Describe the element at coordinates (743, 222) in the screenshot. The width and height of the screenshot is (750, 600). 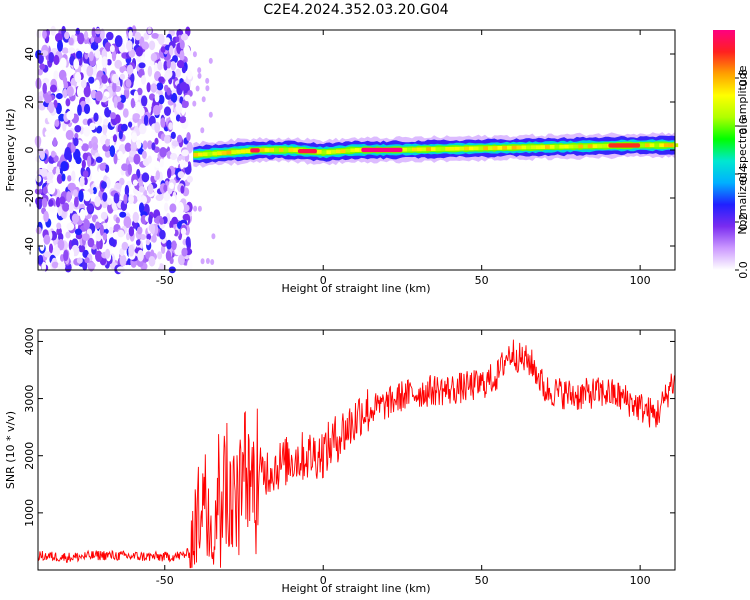
I see `colorbar-tick-label: 0.2` at that location.